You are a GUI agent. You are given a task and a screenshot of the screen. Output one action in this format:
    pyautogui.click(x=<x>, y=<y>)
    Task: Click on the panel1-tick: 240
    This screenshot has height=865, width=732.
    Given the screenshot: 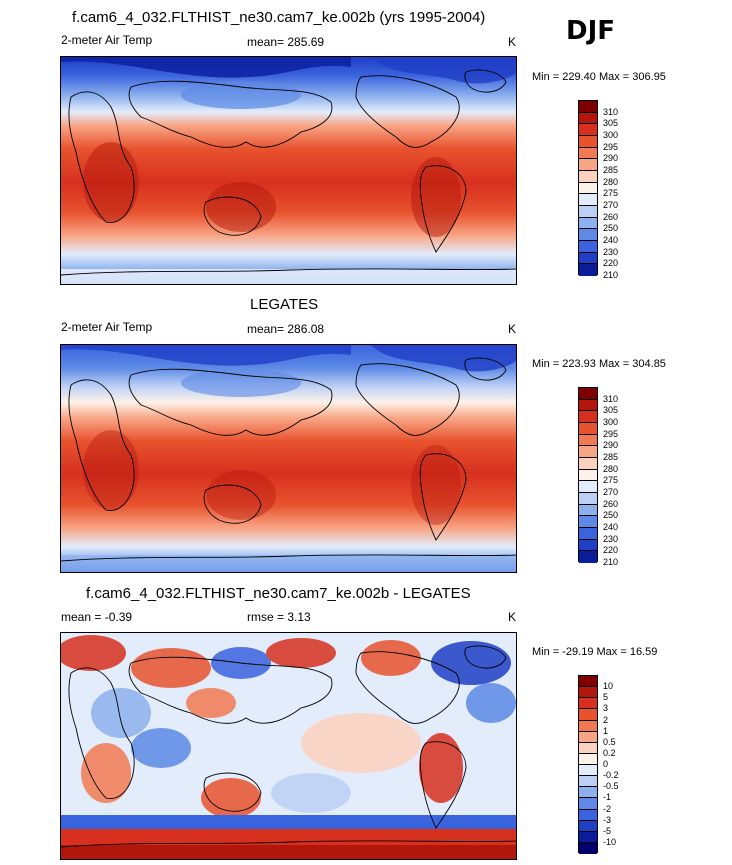 What is the action you would take?
    pyautogui.click(x=611, y=240)
    